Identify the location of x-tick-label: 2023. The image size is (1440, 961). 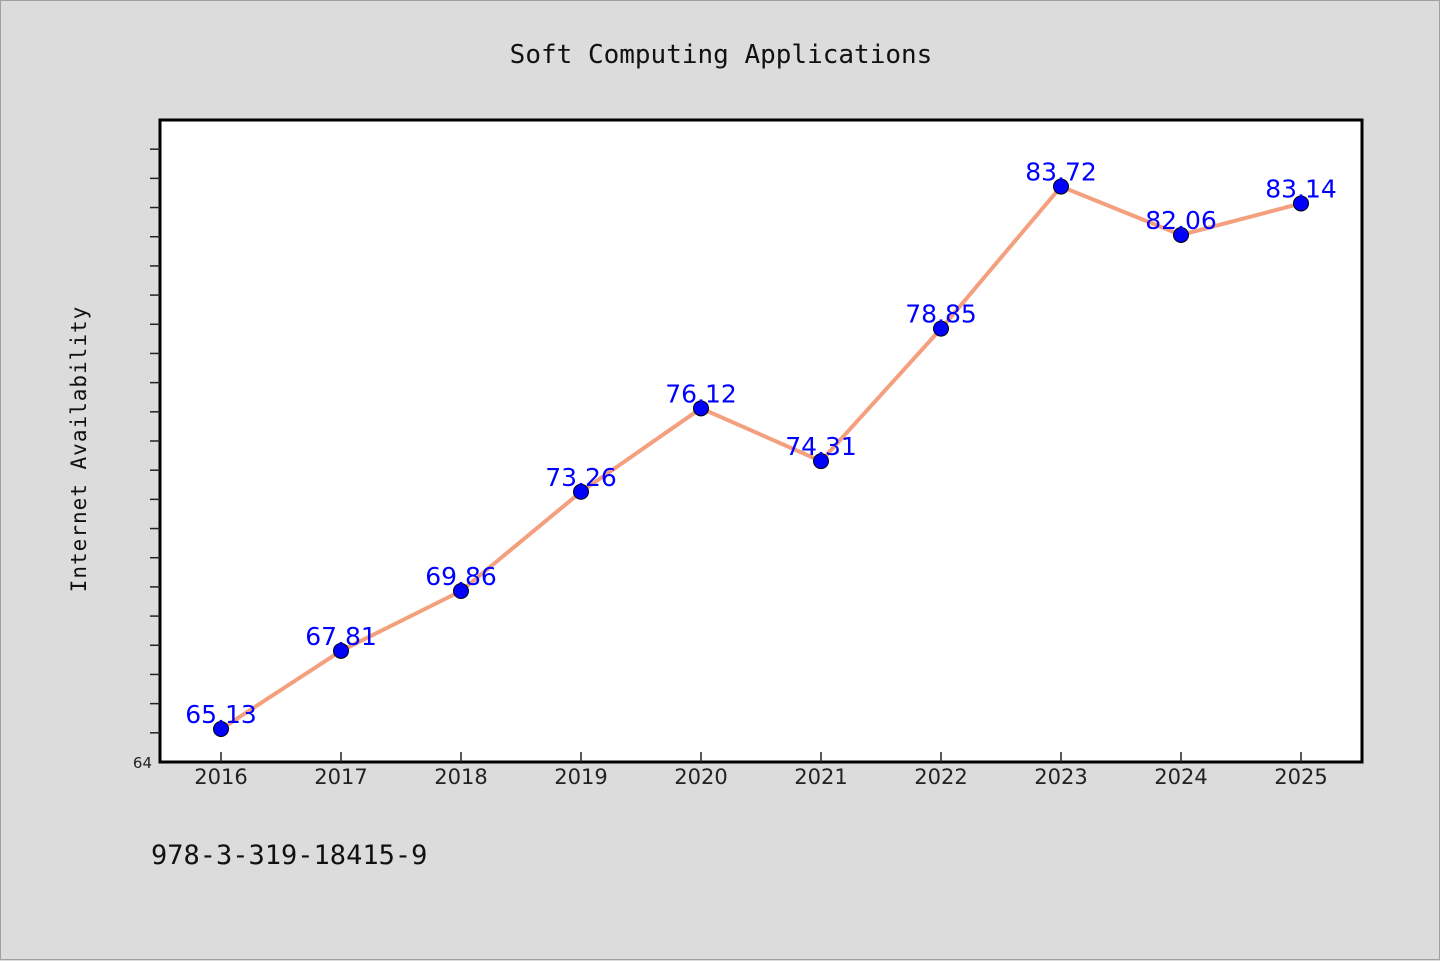
(1060, 777).